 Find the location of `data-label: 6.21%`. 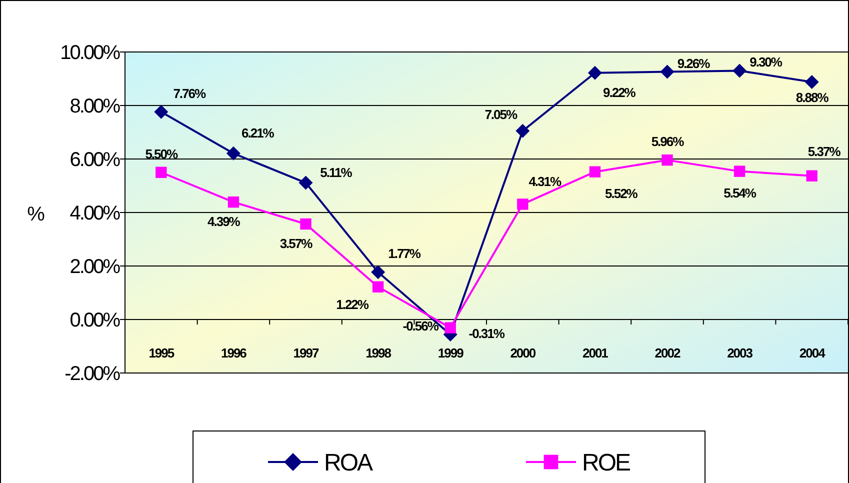

data-label: 6.21% is located at coordinates (258, 132).